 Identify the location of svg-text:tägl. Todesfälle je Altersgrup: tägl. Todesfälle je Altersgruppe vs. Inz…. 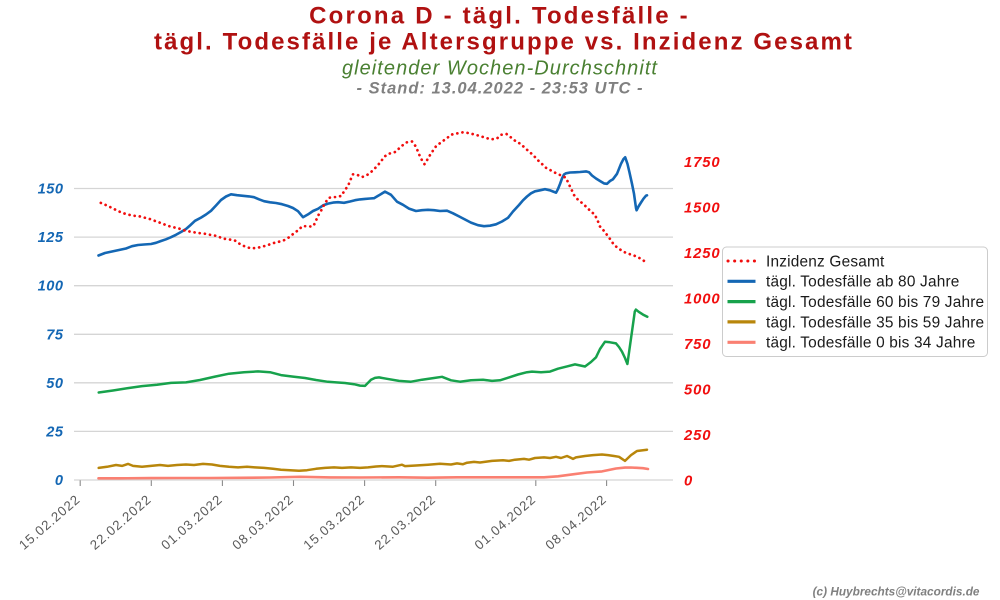
(504, 42).